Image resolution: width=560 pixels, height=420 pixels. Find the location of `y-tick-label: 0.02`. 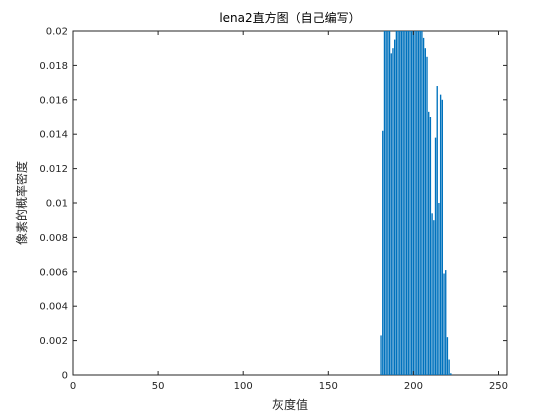

y-tick-label: 0.02 is located at coordinates (57, 32).